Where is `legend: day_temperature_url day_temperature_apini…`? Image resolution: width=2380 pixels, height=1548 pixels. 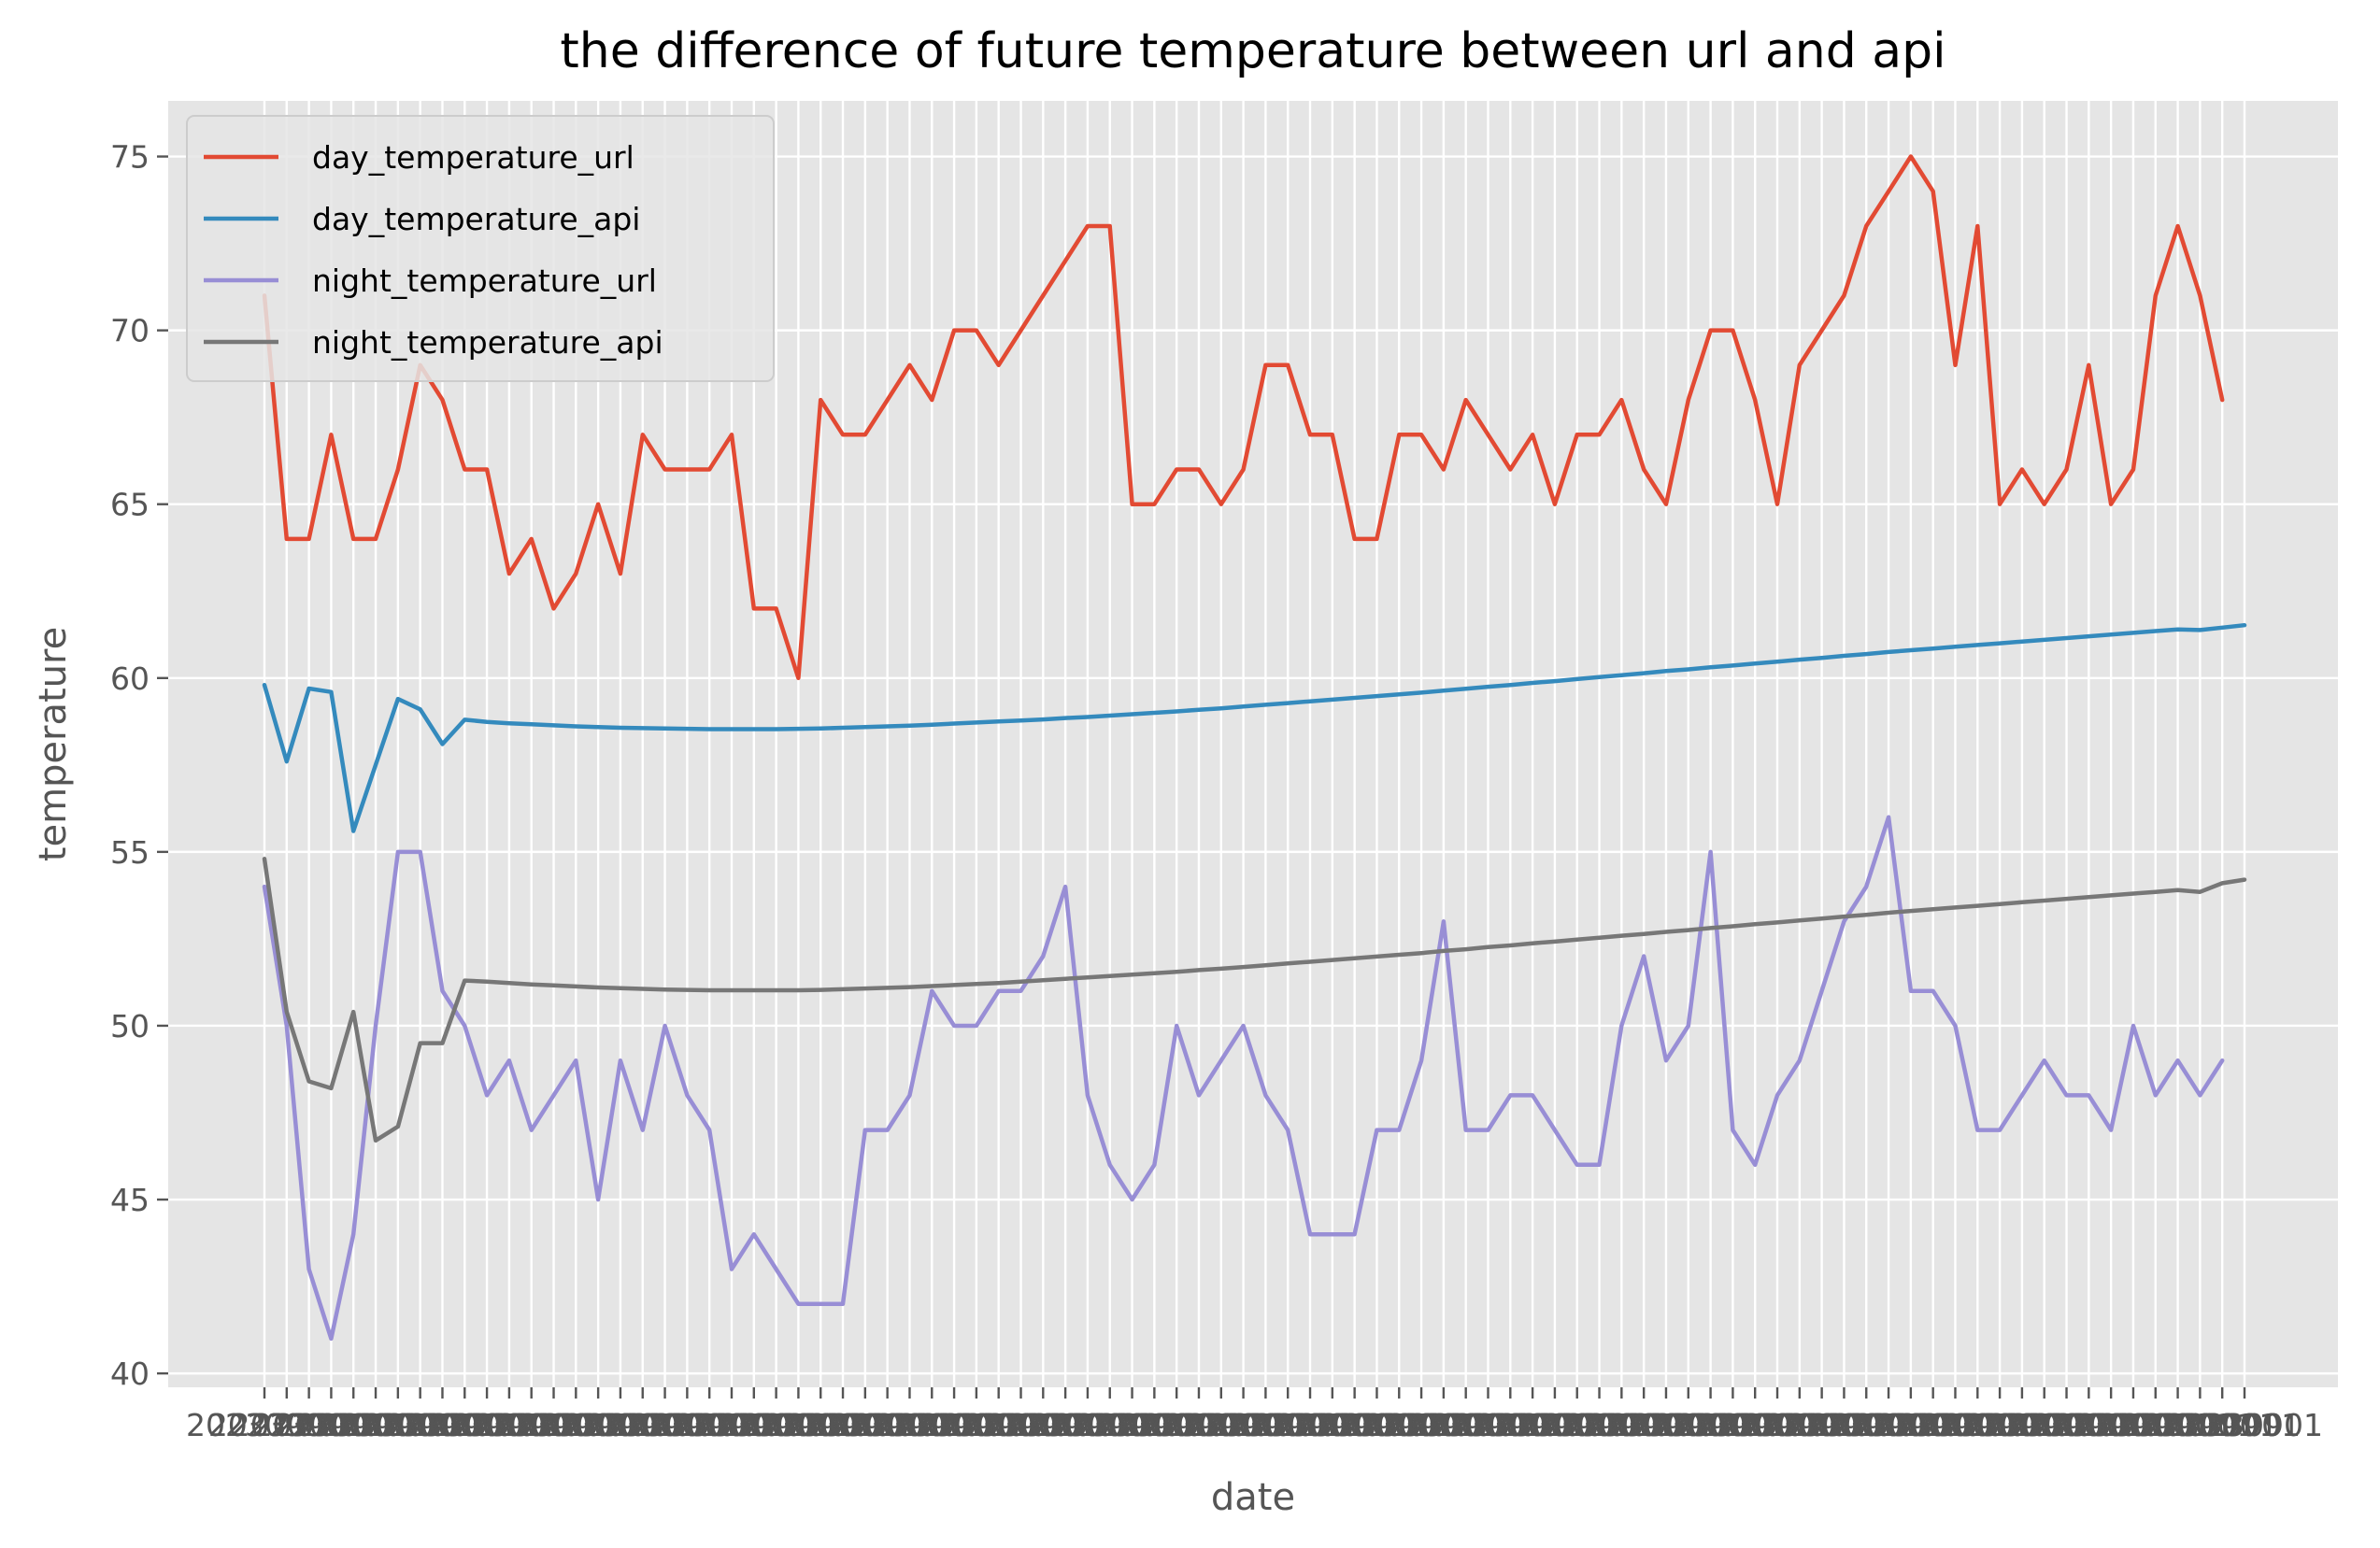 legend: day_temperature_url day_temperature_apini… is located at coordinates (480, 248).